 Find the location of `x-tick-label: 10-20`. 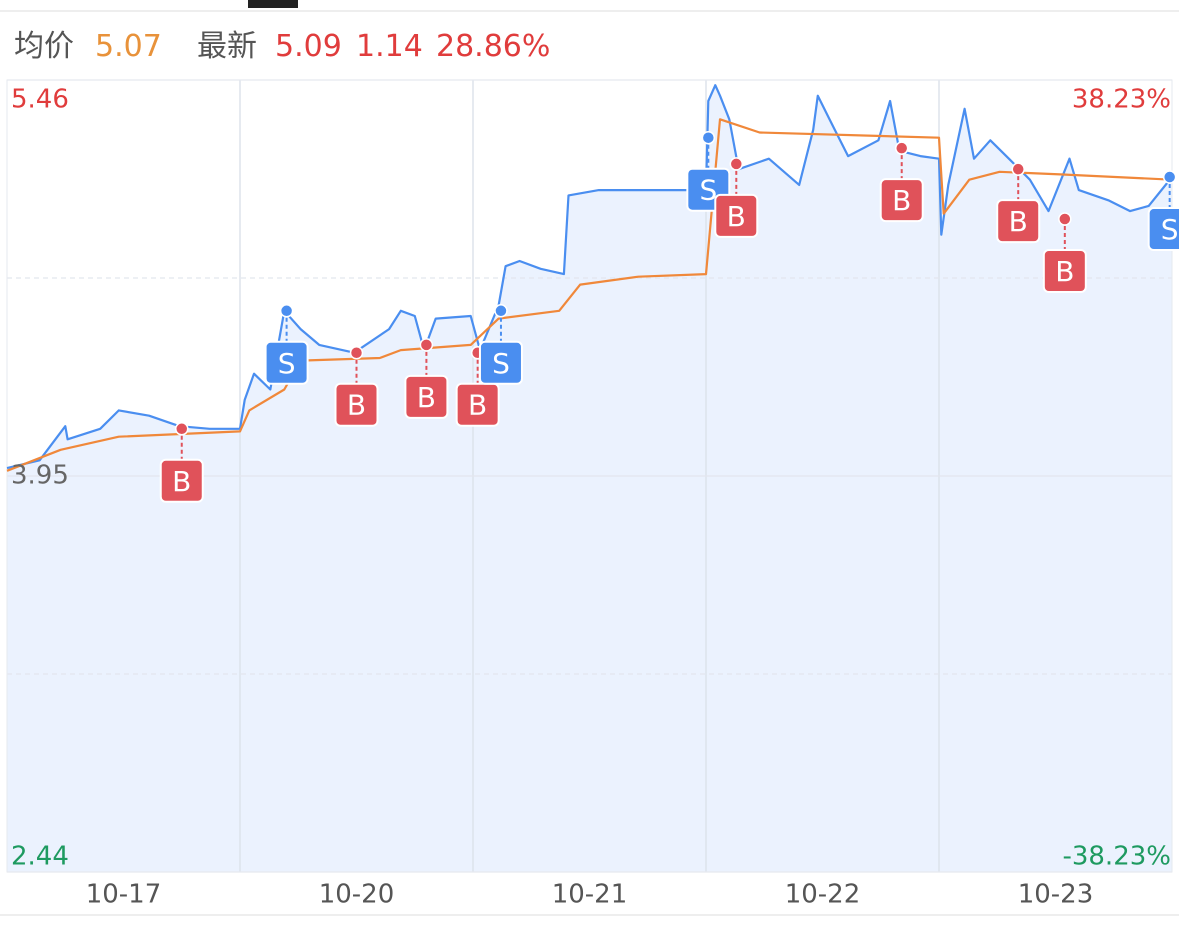

x-tick-label: 10-20 is located at coordinates (357, 895).